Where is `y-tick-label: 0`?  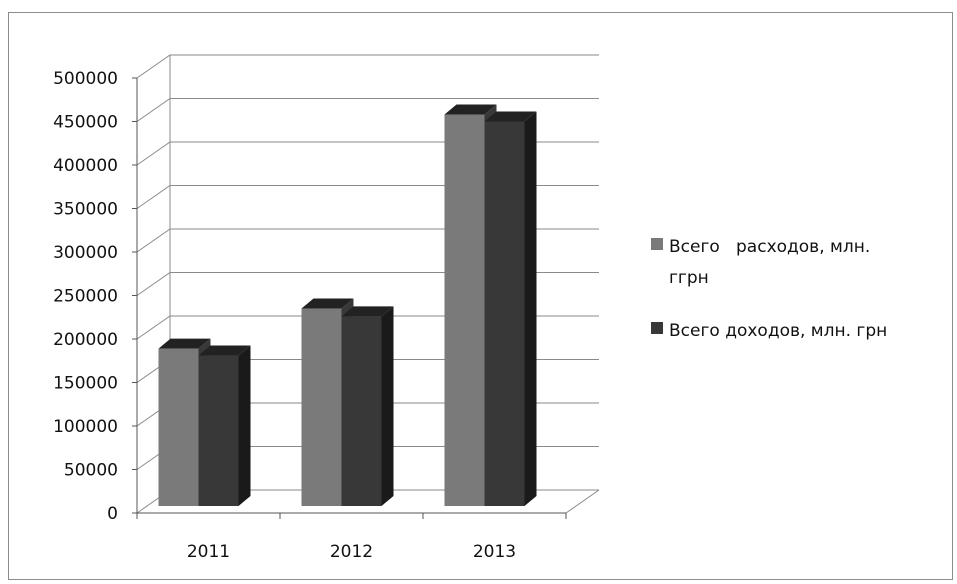
y-tick-label: 0 is located at coordinates (112, 514).